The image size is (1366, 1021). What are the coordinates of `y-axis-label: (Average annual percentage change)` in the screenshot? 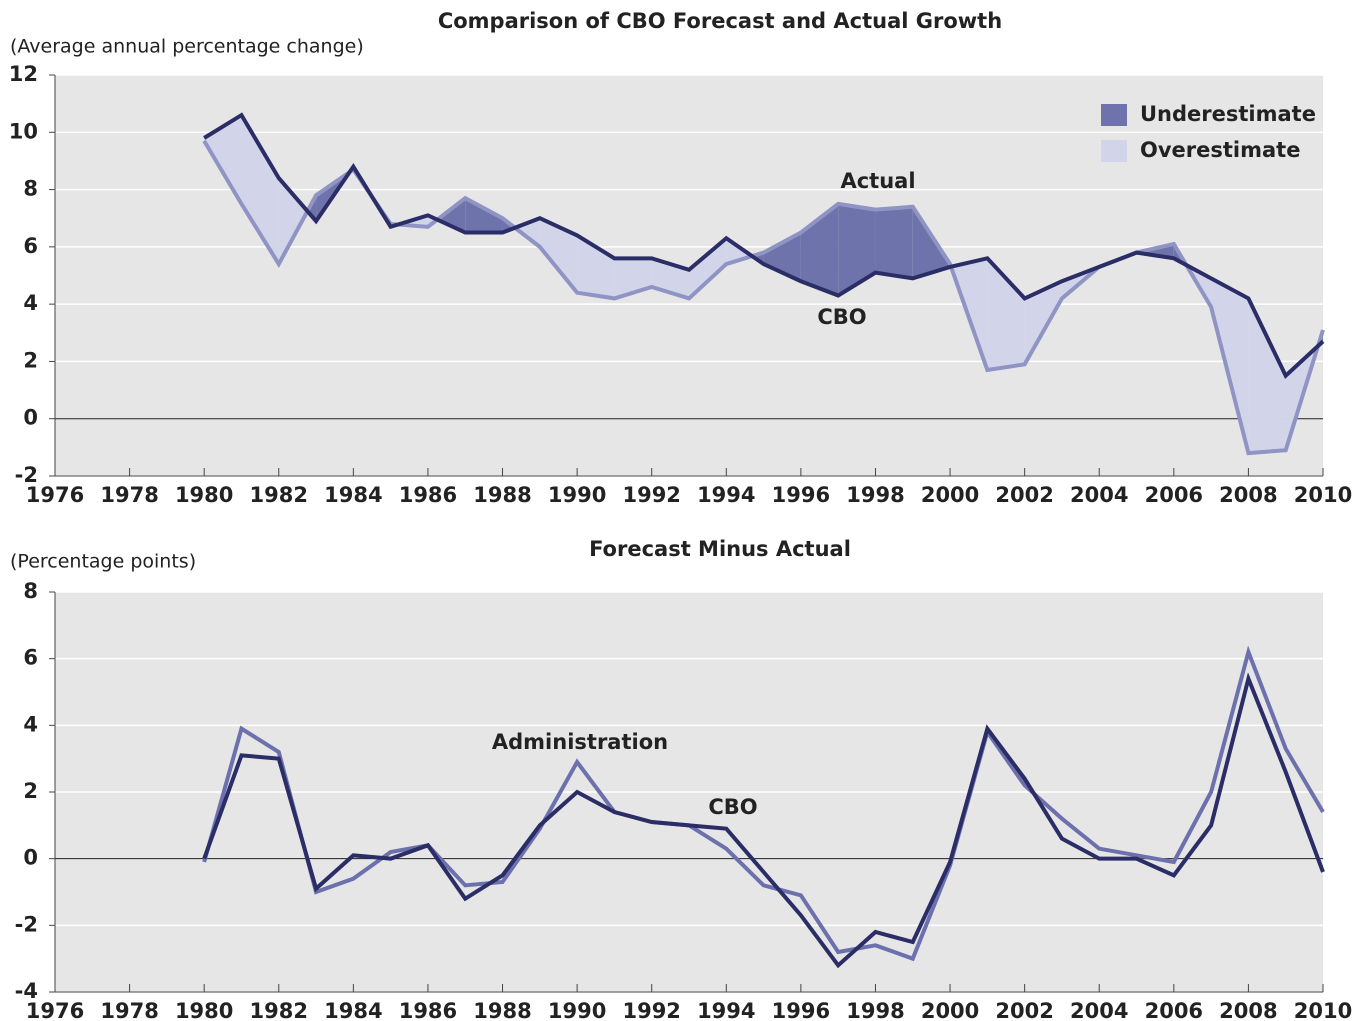 It's located at (187, 47).